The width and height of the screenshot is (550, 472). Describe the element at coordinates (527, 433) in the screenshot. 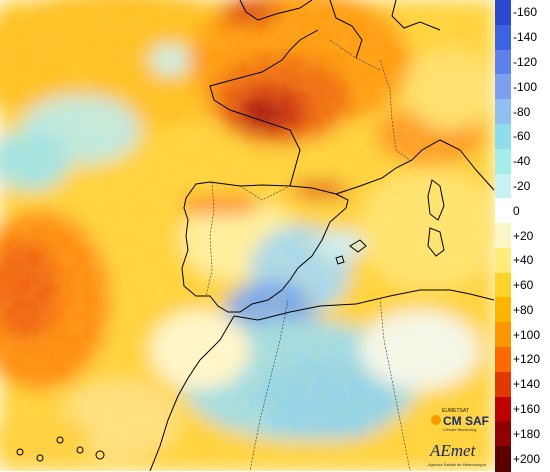

I see `legend-label: +180` at that location.